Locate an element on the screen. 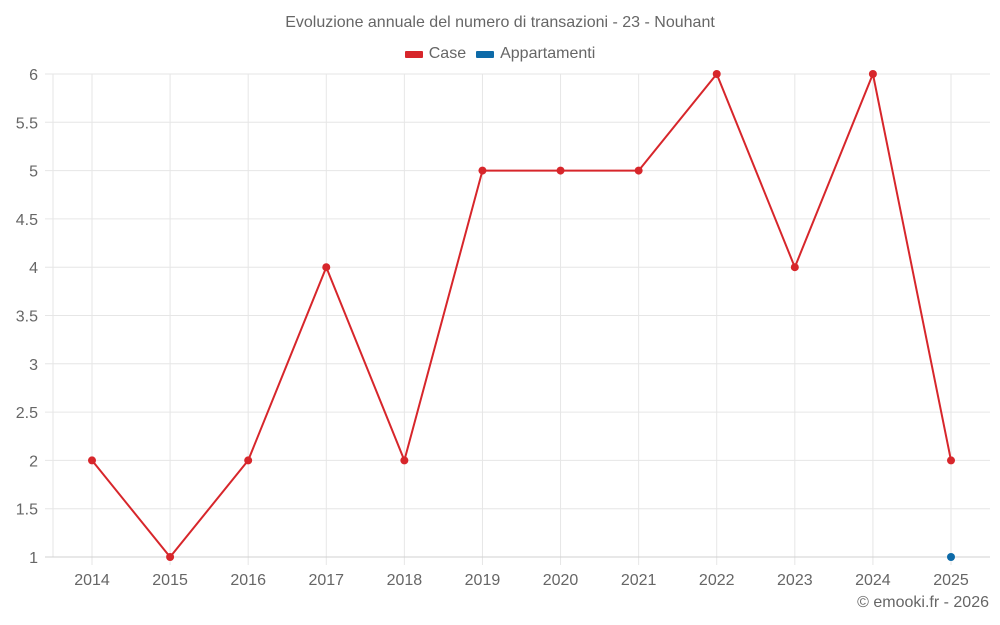  y-tick-label: 1.5 is located at coordinates (27, 510).